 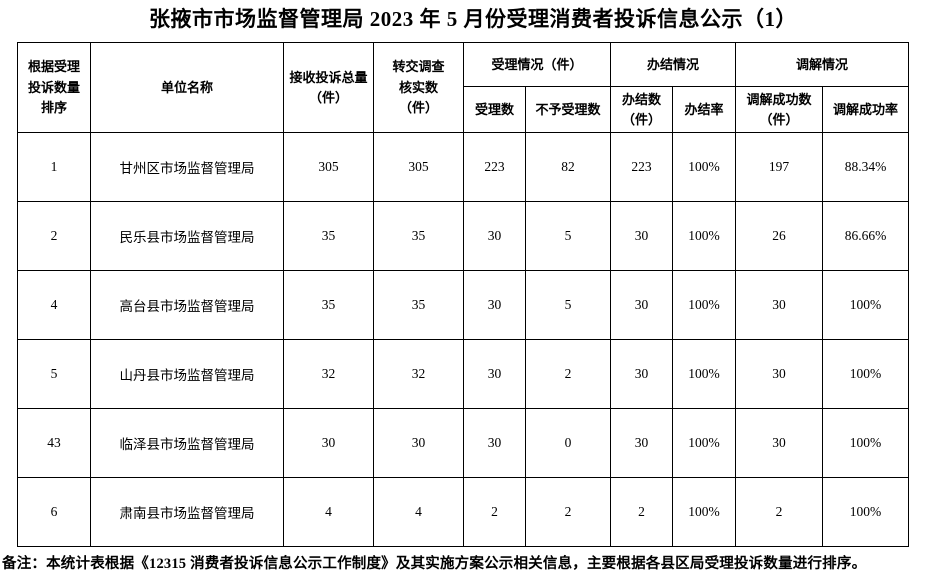 I want to click on cell-mediation-rate: 88.34%, so click(x=866, y=167).